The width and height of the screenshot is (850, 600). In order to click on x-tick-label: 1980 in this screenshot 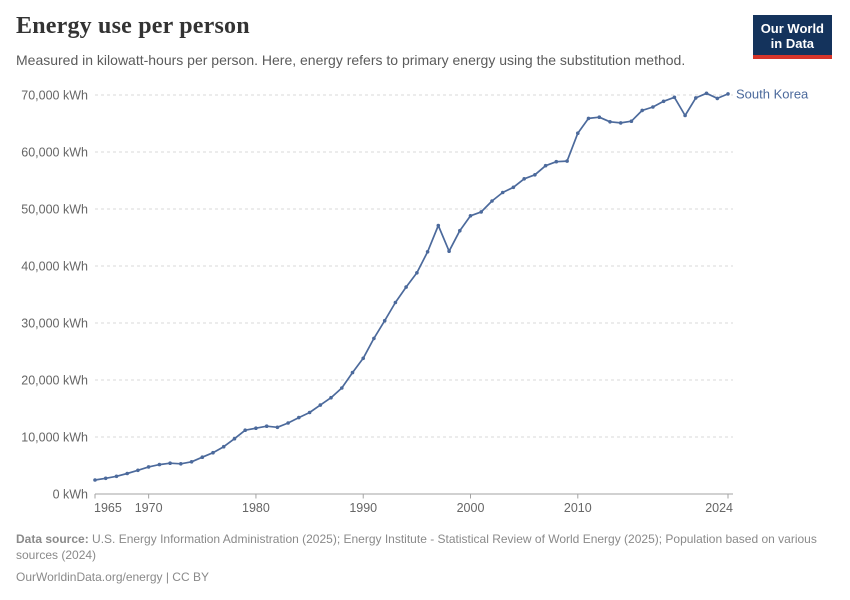, I will do `click(256, 508)`.